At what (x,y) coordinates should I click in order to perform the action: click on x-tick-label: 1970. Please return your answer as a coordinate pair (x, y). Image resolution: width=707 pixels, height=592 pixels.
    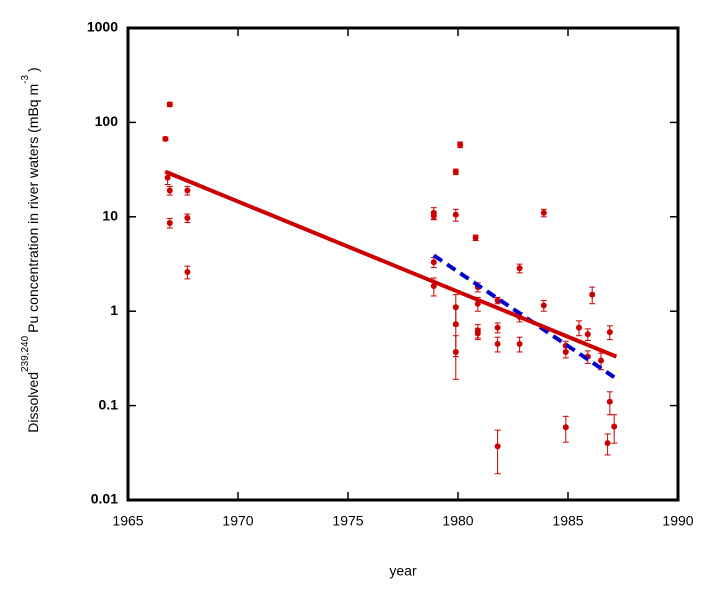
    Looking at the image, I should click on (237, 521).